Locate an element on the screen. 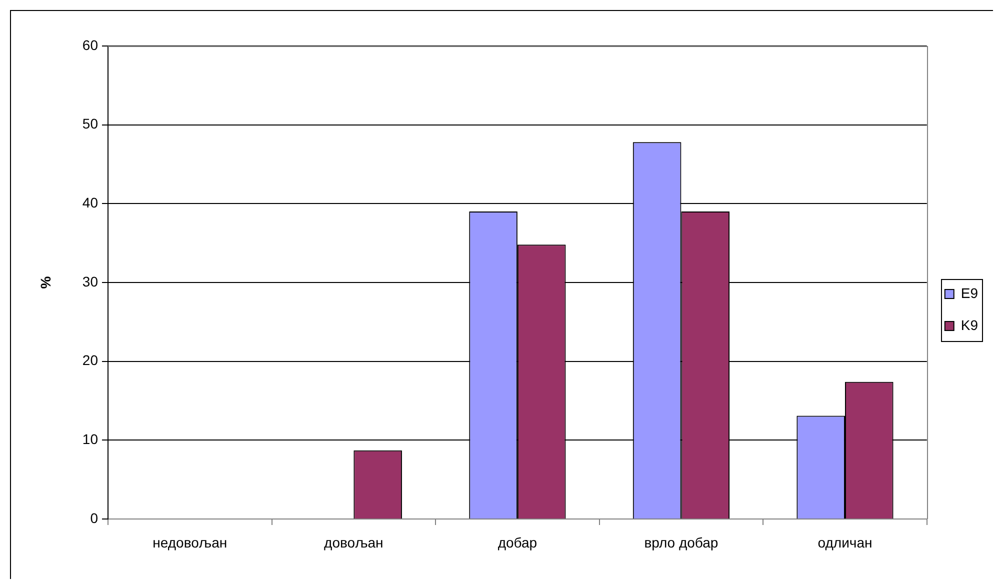  x-tick-label: довољан is located at coordinates (354, 542).